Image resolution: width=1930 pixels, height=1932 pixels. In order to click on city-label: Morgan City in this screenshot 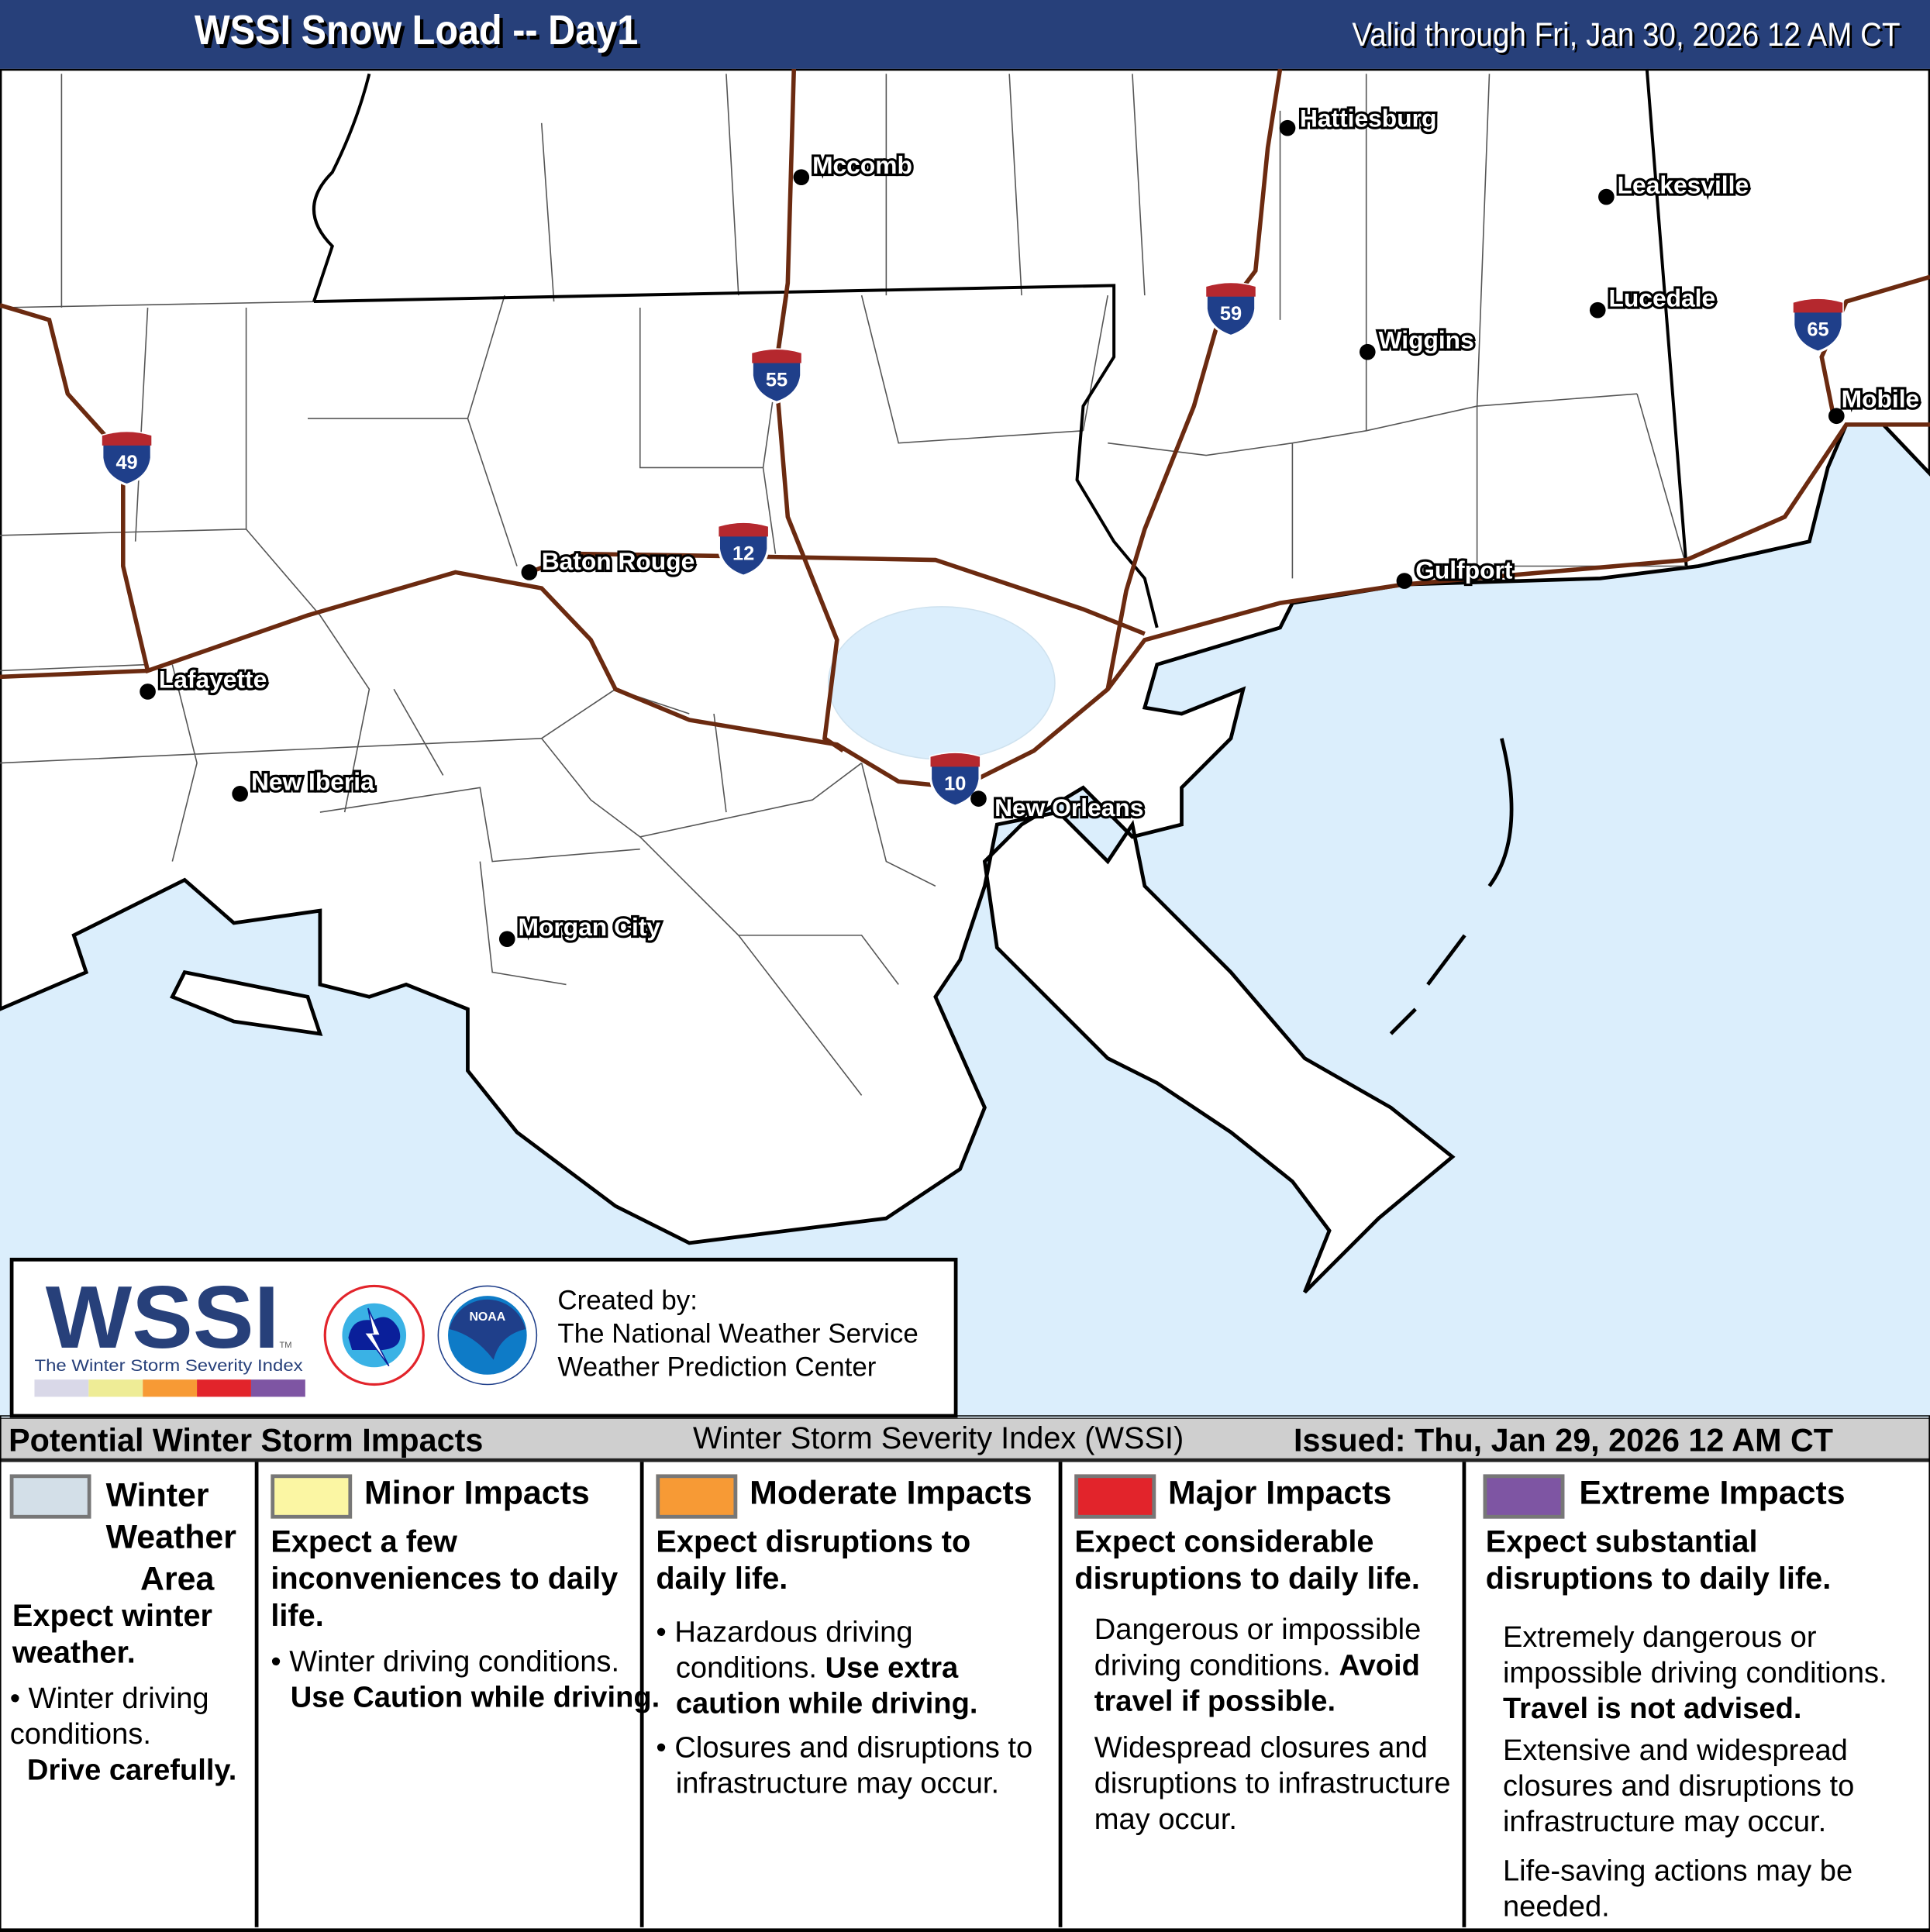, I will do `click(590, 927)`.